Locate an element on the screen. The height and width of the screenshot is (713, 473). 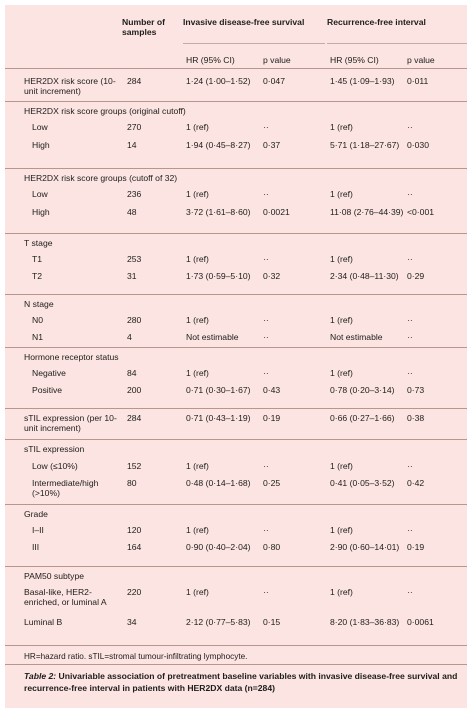
row-label: HER2DX risk score (10-unit increment) is located at coordinates (70, 86).